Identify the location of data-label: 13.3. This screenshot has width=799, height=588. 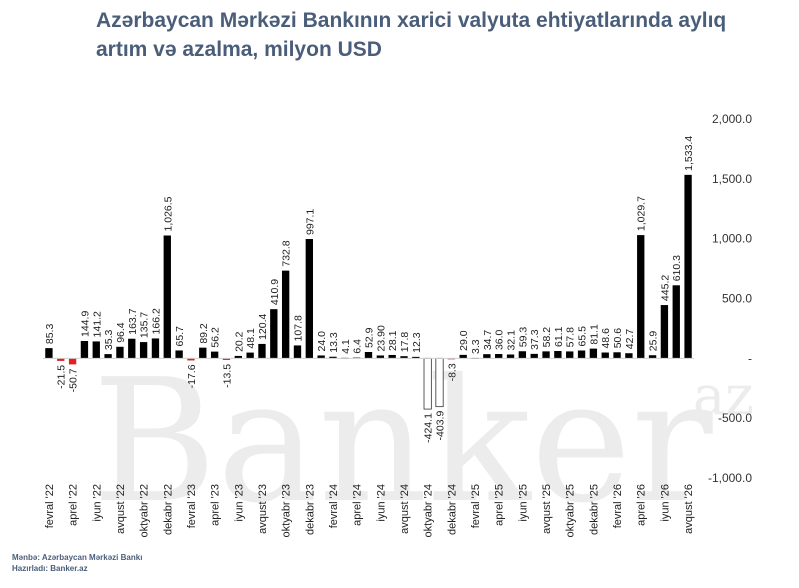
(334, 342).